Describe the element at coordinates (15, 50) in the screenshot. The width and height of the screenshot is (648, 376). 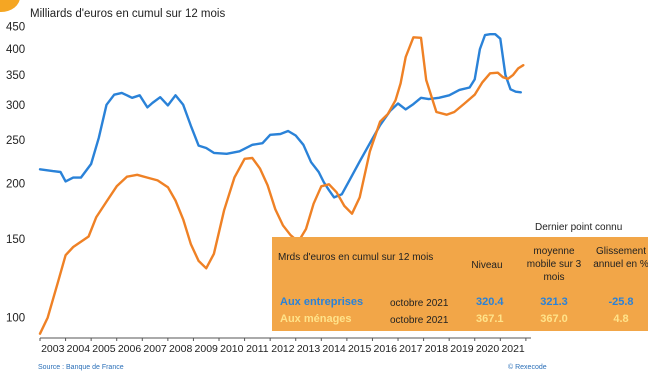
I see `y-tick-label: 400` at that location.